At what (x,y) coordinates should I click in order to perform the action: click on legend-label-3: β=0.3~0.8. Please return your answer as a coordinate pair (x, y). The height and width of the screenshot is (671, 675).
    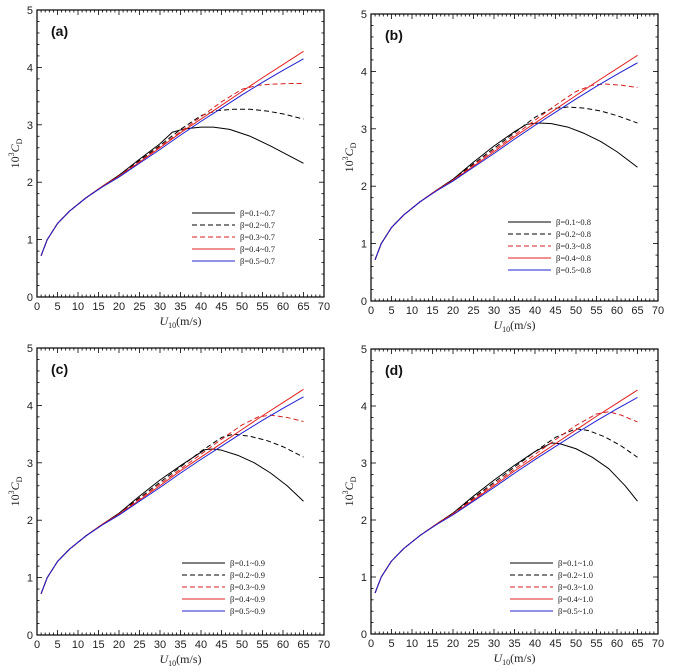
    Looking at the image, I should click on (573, 246).